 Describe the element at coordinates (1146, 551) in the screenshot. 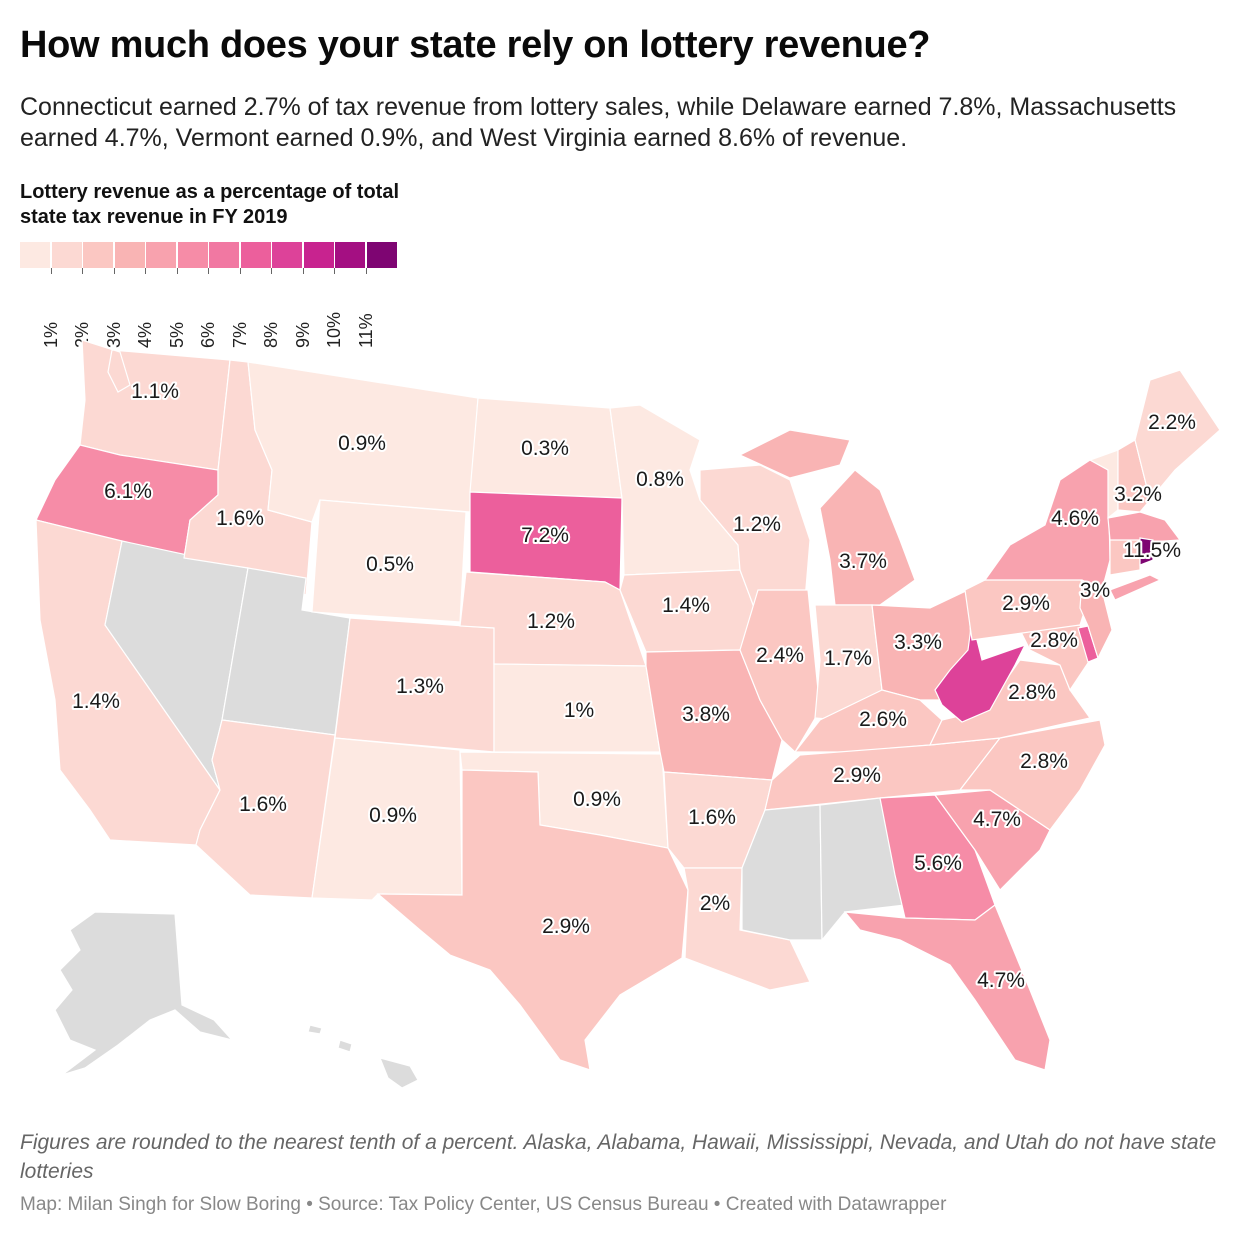

I see `state-rhode-island` at that location.